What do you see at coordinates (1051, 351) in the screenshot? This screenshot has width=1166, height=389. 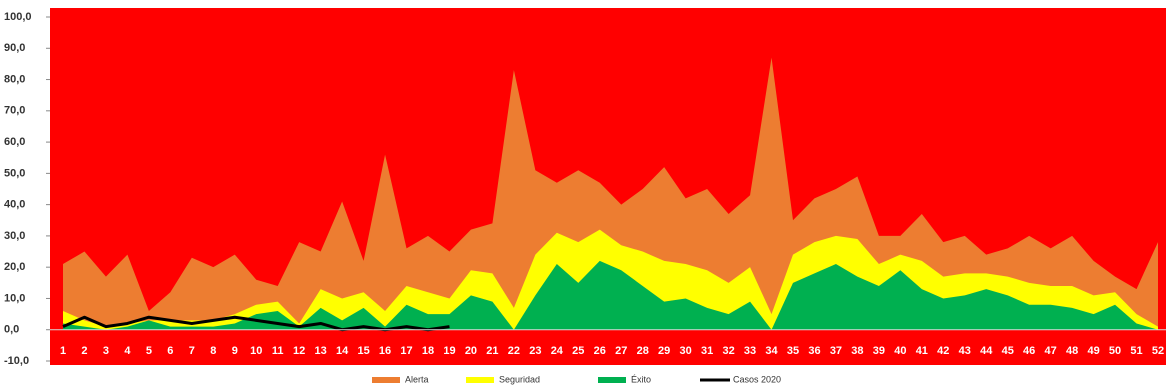 I see `x-tick-label: 47` at bounding box center [1051, 351].